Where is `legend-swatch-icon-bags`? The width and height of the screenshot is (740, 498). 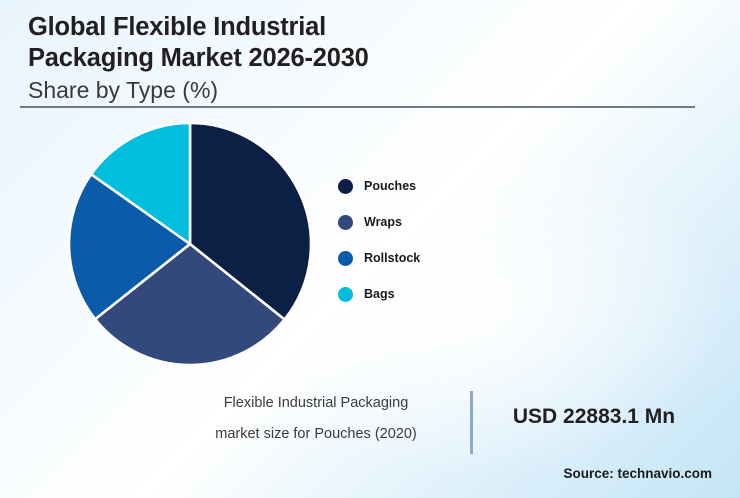
legend-swatch-icon-bags is located at coordinates (345, 294).